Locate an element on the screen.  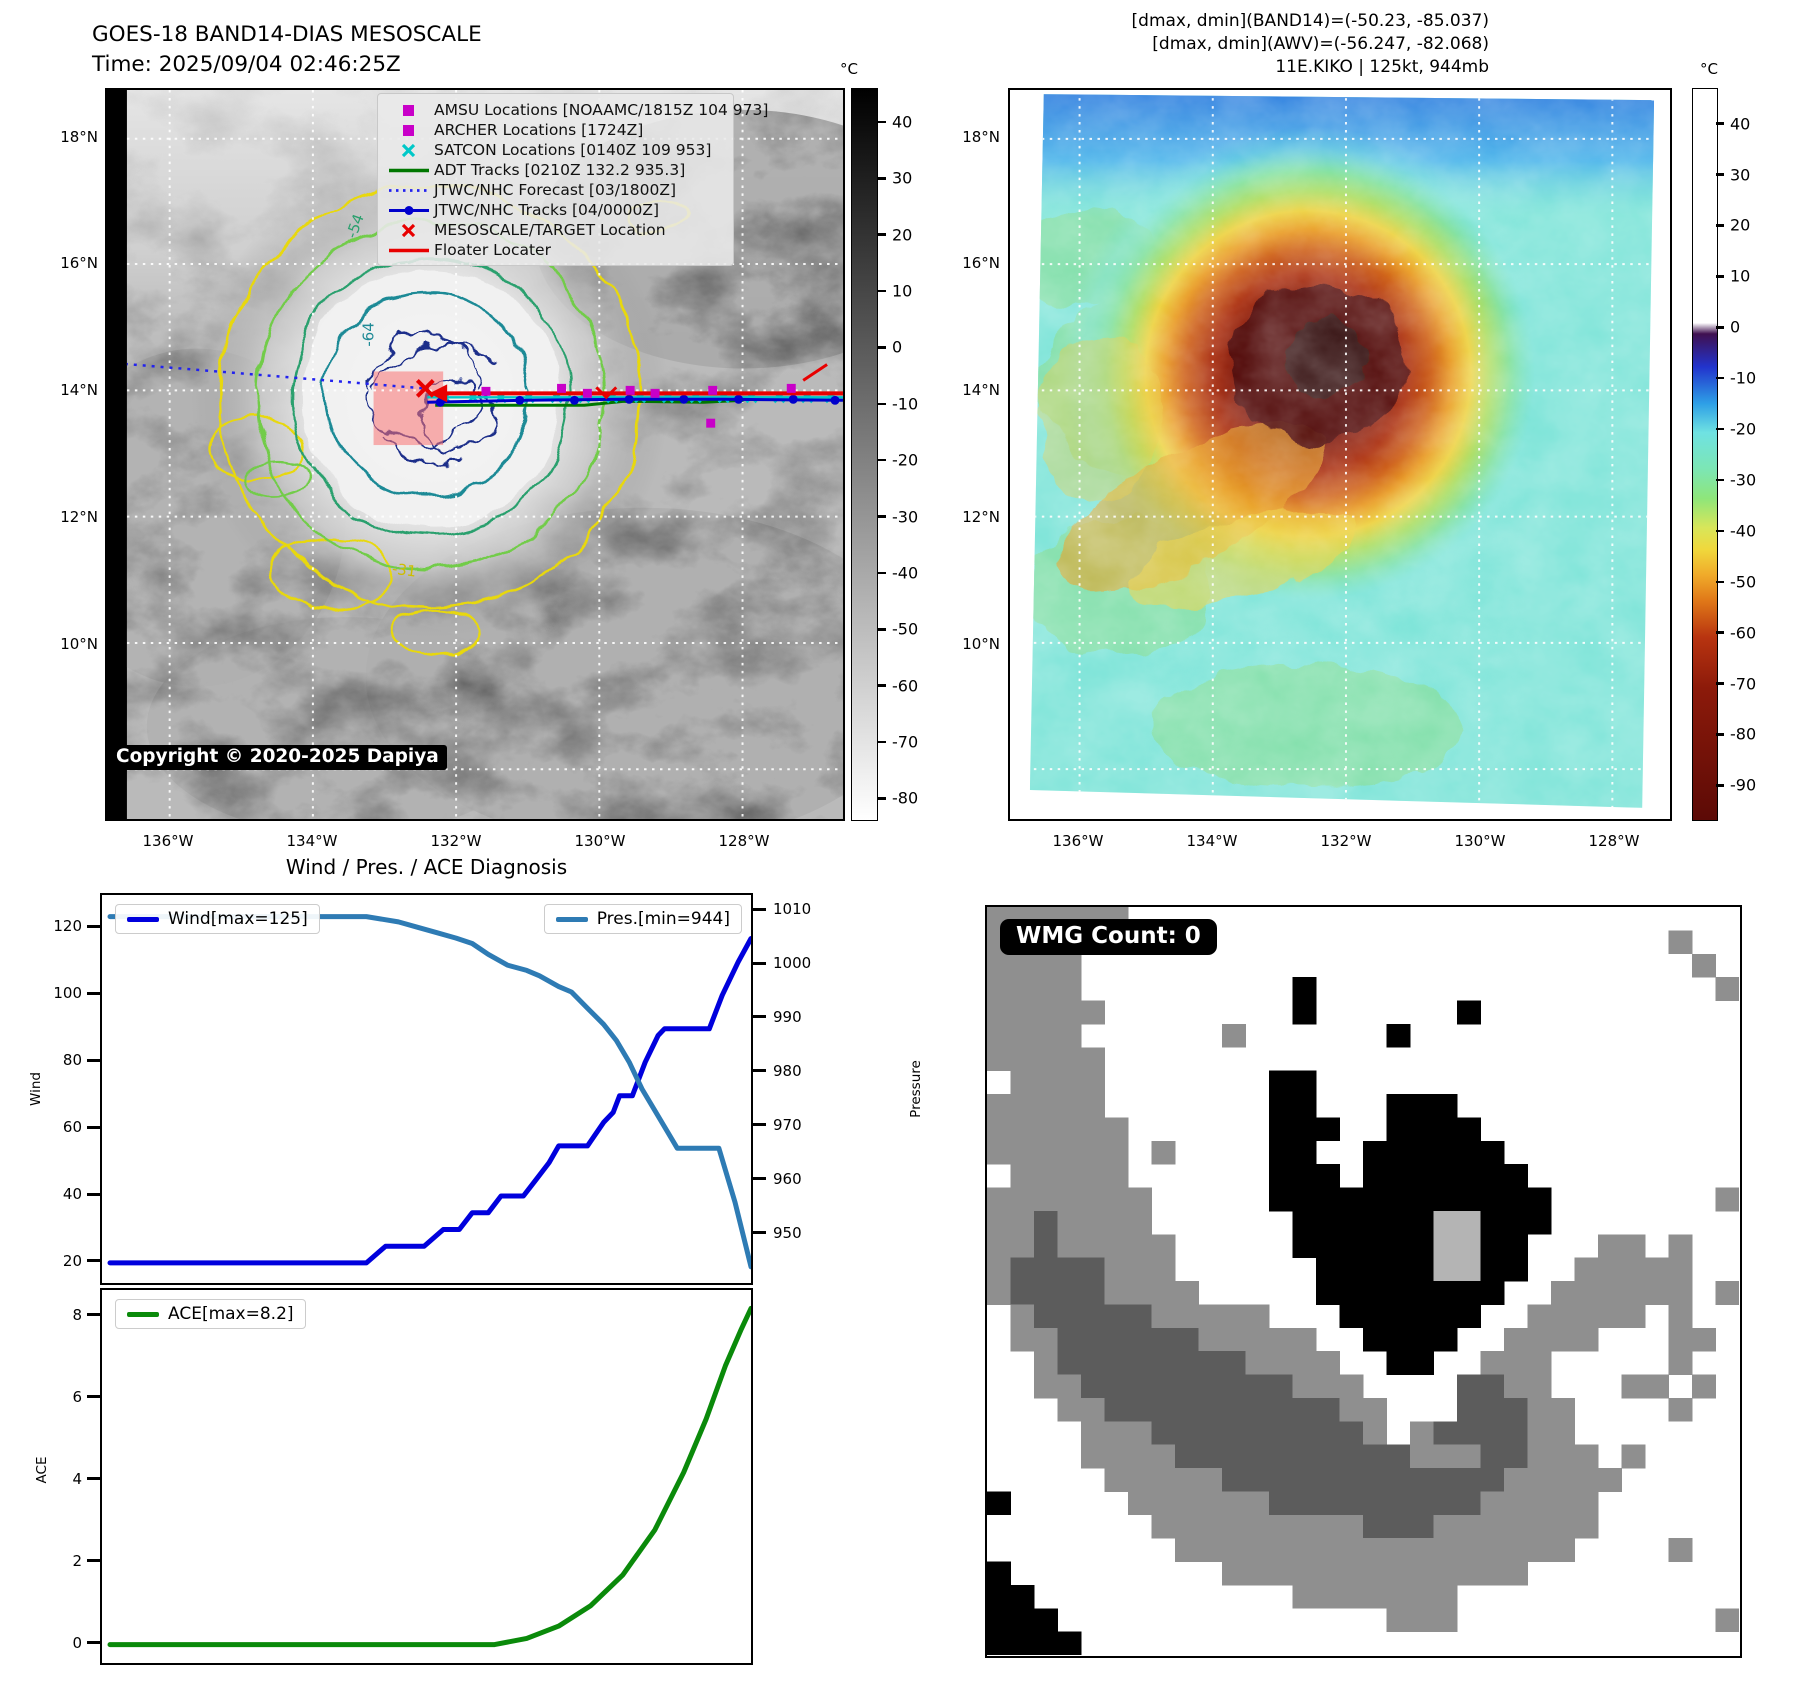
line-icon is located at coordinates (409, 250).